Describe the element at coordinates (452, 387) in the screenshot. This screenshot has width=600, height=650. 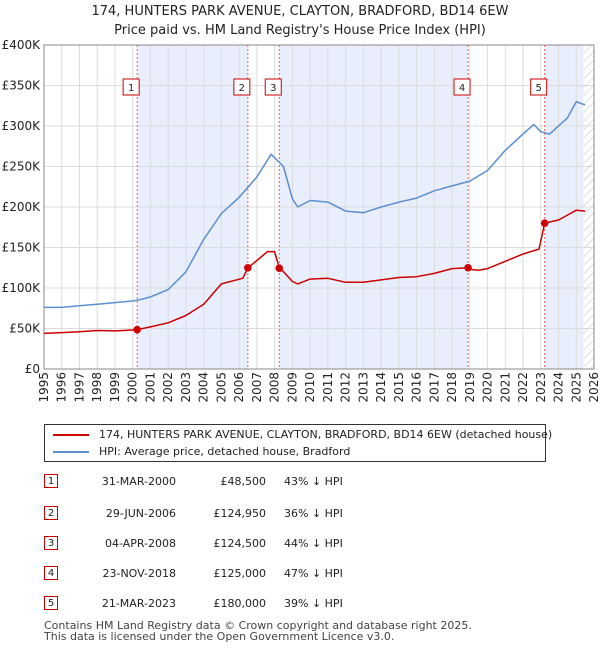
I see `x-tick-label: 2018` at that location.